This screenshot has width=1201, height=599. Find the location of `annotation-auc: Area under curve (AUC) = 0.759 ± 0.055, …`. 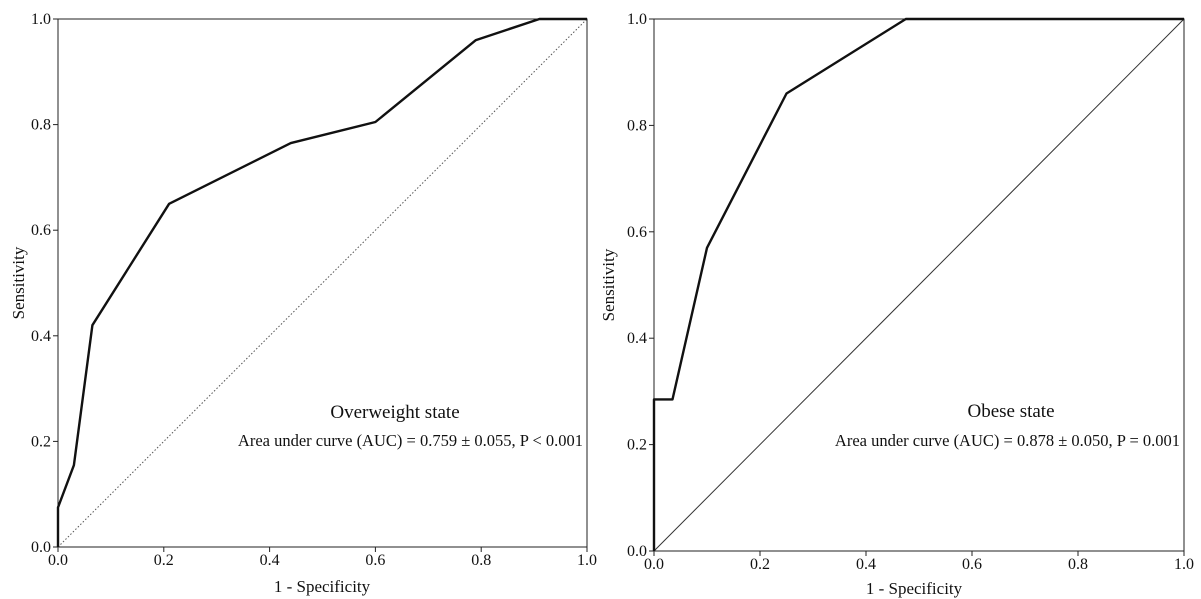

annotation-auc: Area under curve (AUC) = 0.759 ± 0.055, … is located at coordinates (410, 440).